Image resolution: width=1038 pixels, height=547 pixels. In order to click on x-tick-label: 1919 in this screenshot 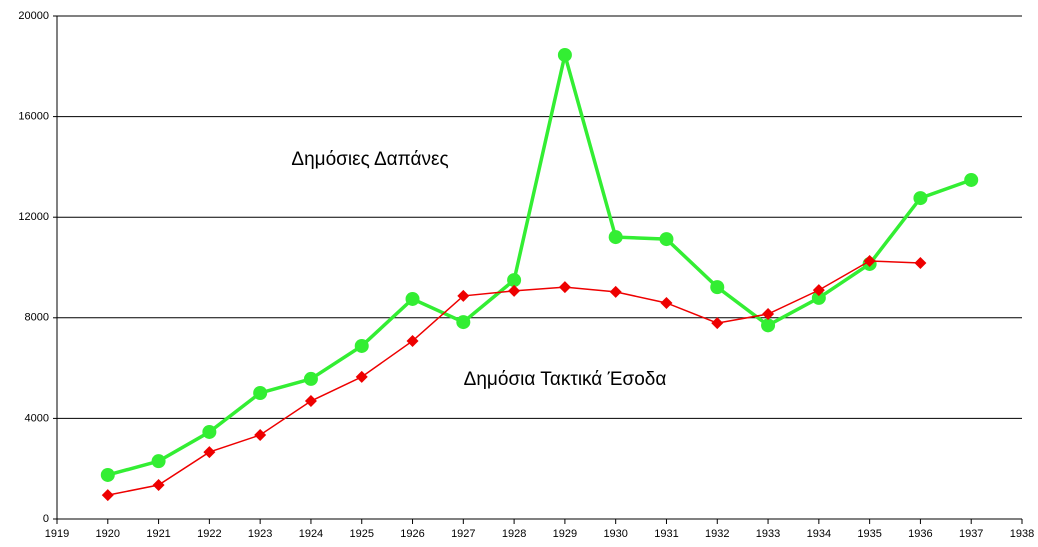, I will do `click(57, 534)`.